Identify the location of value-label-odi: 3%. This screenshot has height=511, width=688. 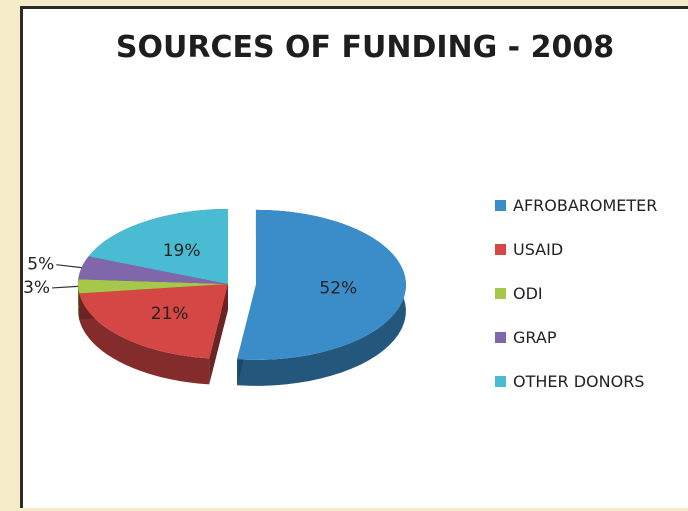
(36, 288).